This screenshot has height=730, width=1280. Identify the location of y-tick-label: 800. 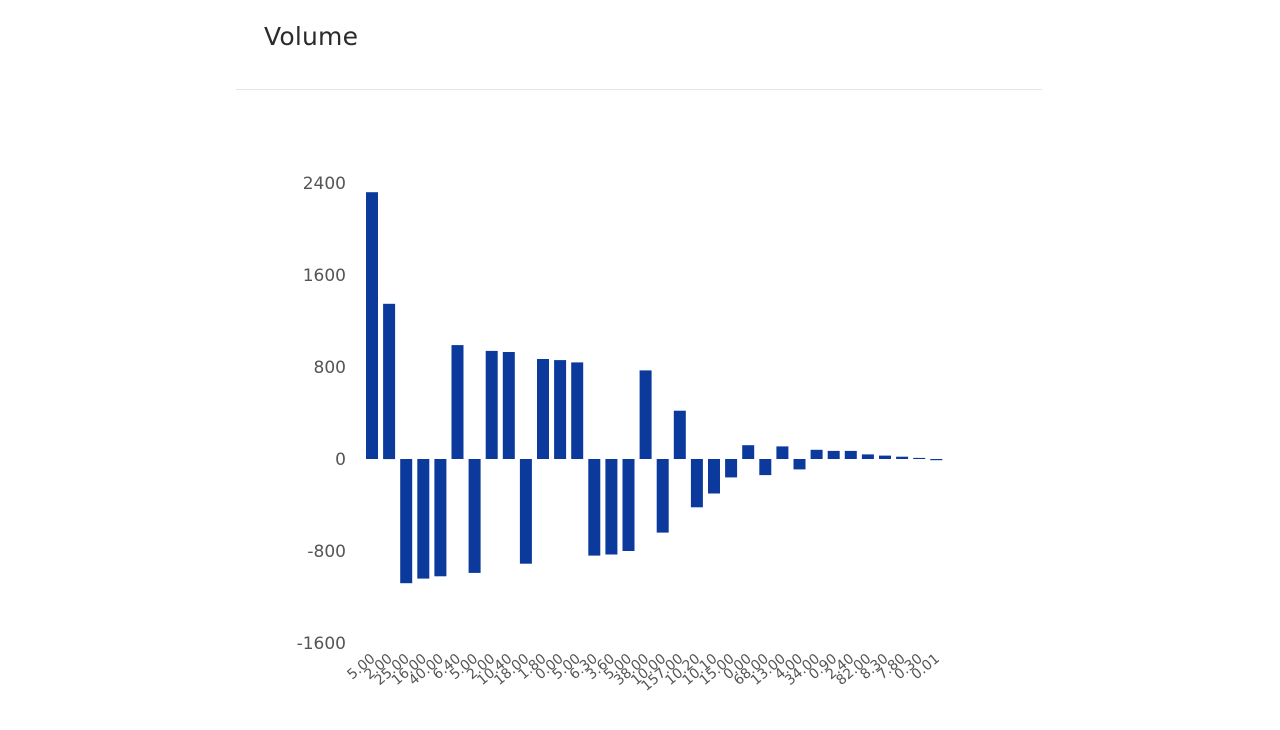
(330, 368).